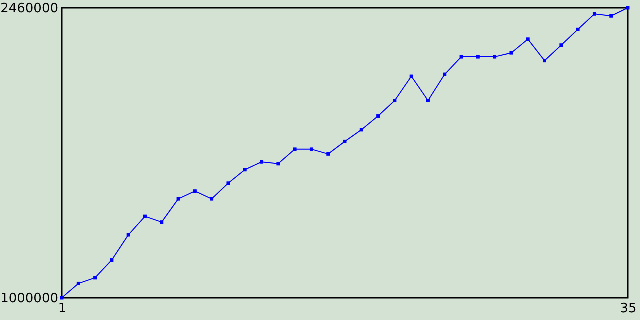 The width and height of the screenshot is (640, 320). Describe the element at coordinates (29, 299) in the screenshot. I see `y-tick-label: 1000000` at that location.